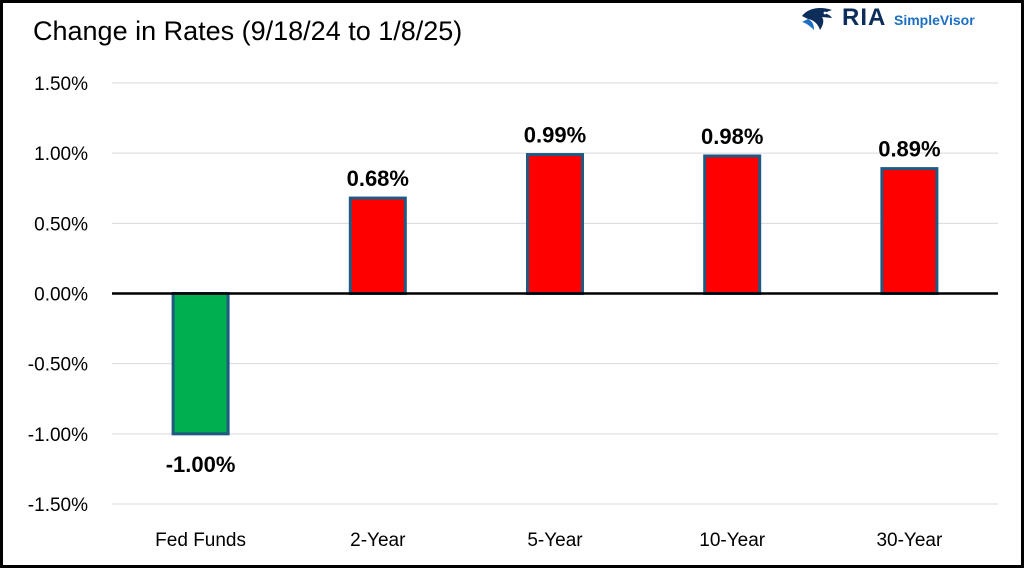  I want to click on ria-simplevisor-logo: RIA SimpleVisor, so click(898, 21).